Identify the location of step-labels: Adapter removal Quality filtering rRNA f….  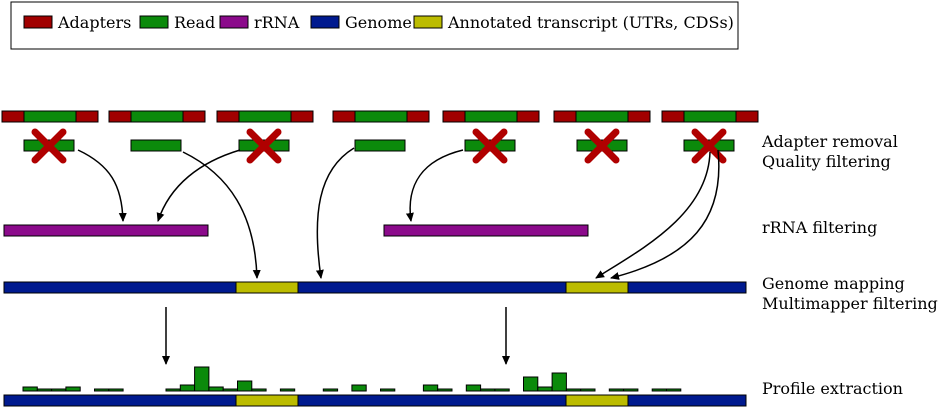
(849, 265).